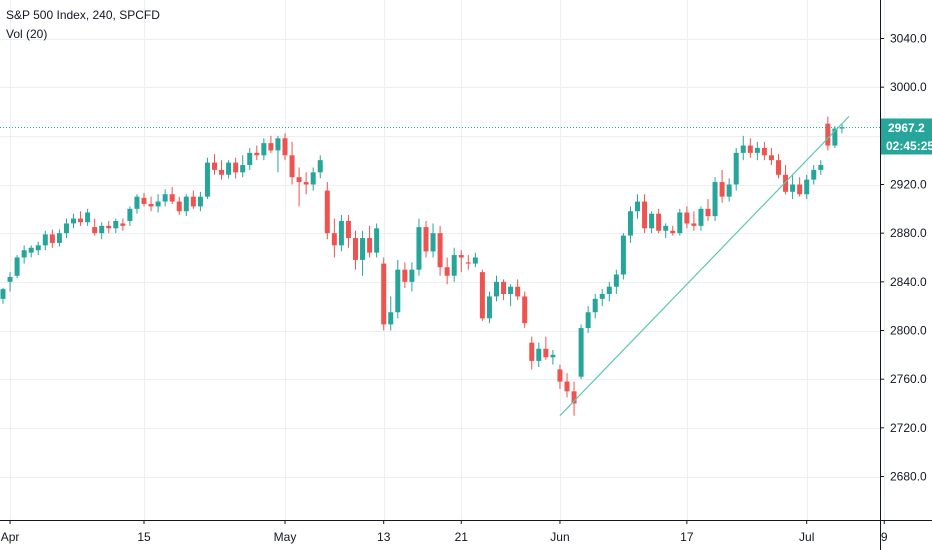  I want to click on y-tick-label: 3040.0, so click(908, 39).